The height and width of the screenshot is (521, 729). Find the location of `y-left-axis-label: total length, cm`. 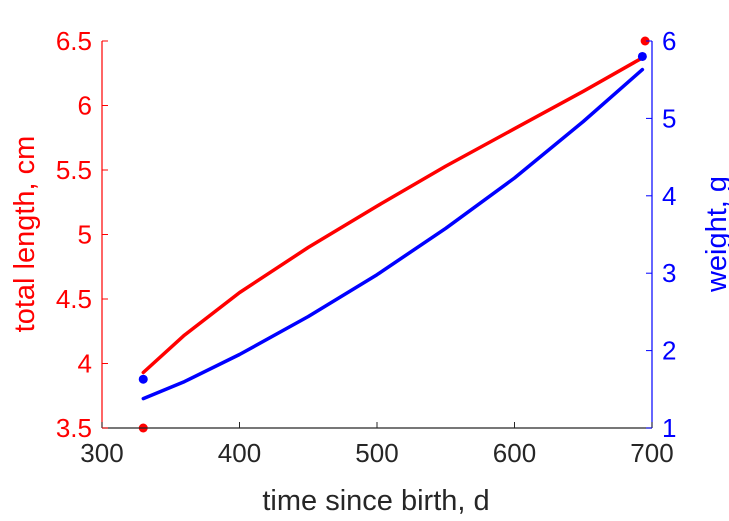

y-left-axis-label: total length, cm is located at coordinates (25, 234).